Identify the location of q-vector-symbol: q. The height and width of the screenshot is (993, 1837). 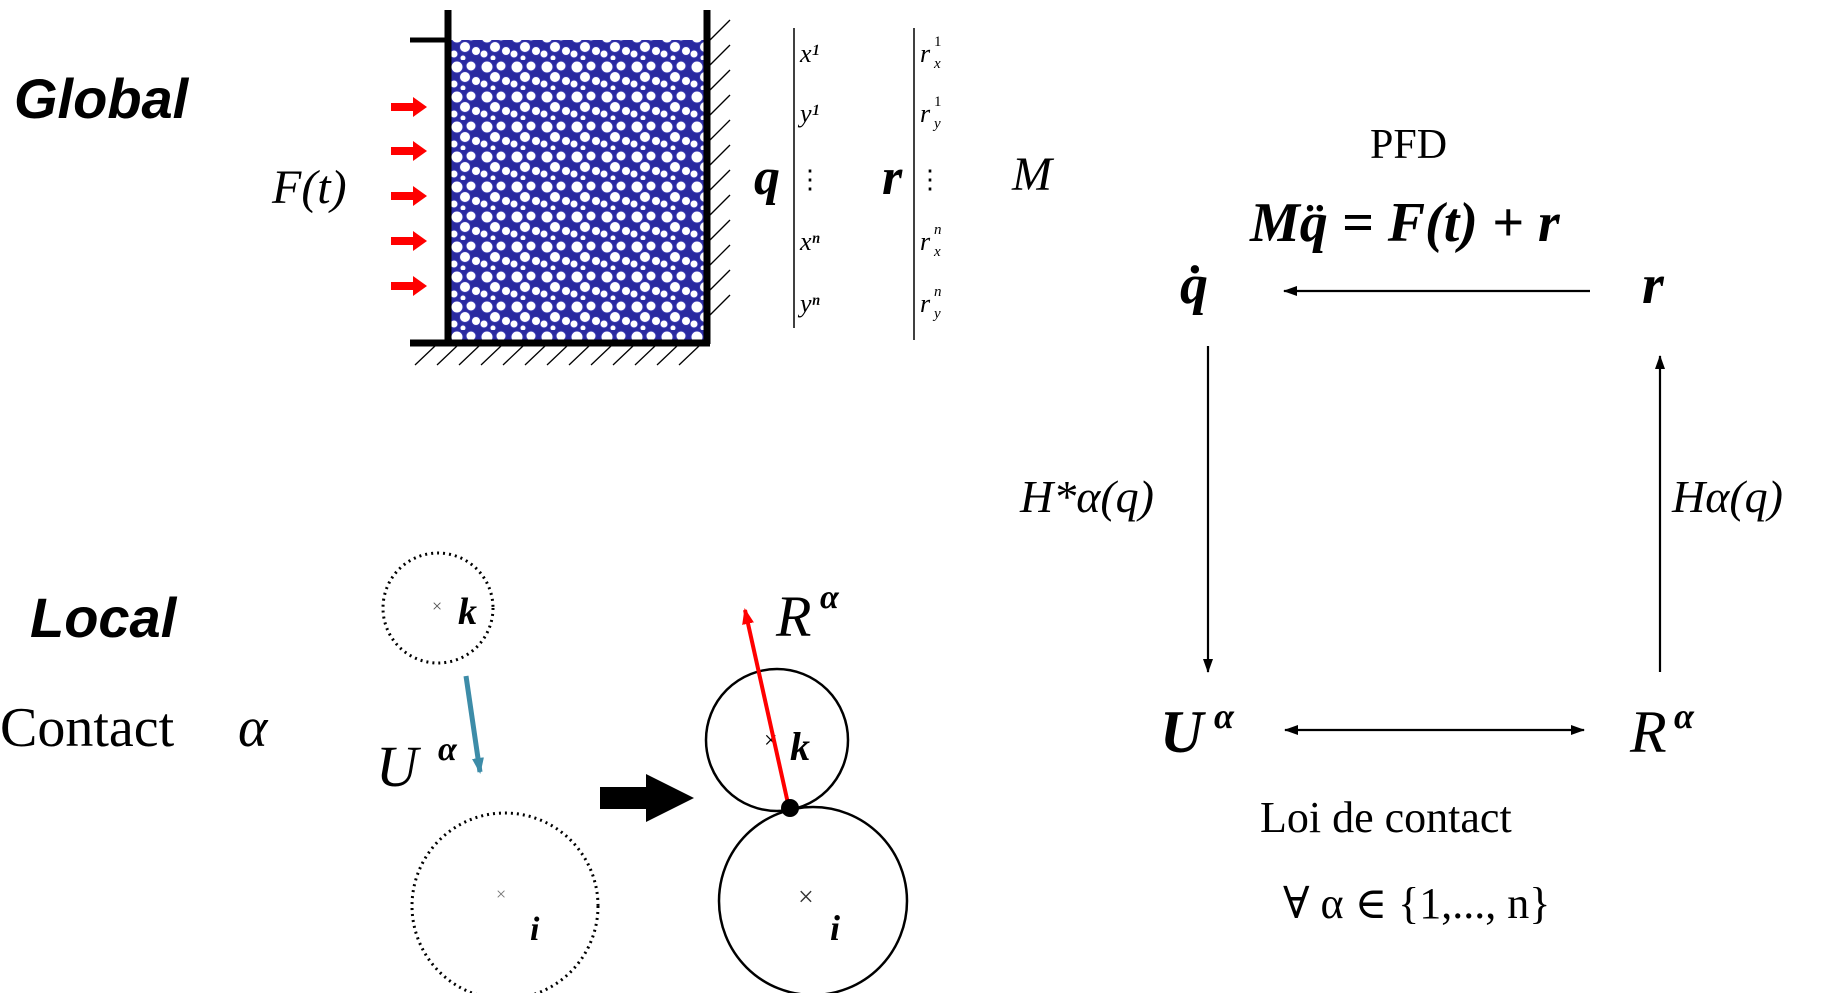
(767, 177).